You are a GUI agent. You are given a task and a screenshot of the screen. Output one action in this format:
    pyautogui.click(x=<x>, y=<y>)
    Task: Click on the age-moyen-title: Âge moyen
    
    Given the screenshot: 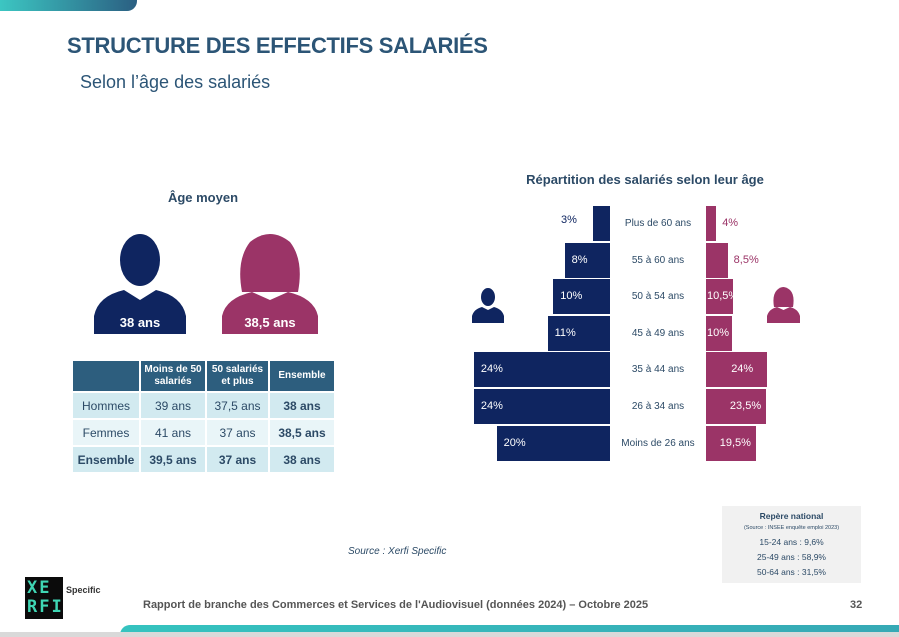 What is the action you would take?
    pyautogui.click(x=203, y=197)
    